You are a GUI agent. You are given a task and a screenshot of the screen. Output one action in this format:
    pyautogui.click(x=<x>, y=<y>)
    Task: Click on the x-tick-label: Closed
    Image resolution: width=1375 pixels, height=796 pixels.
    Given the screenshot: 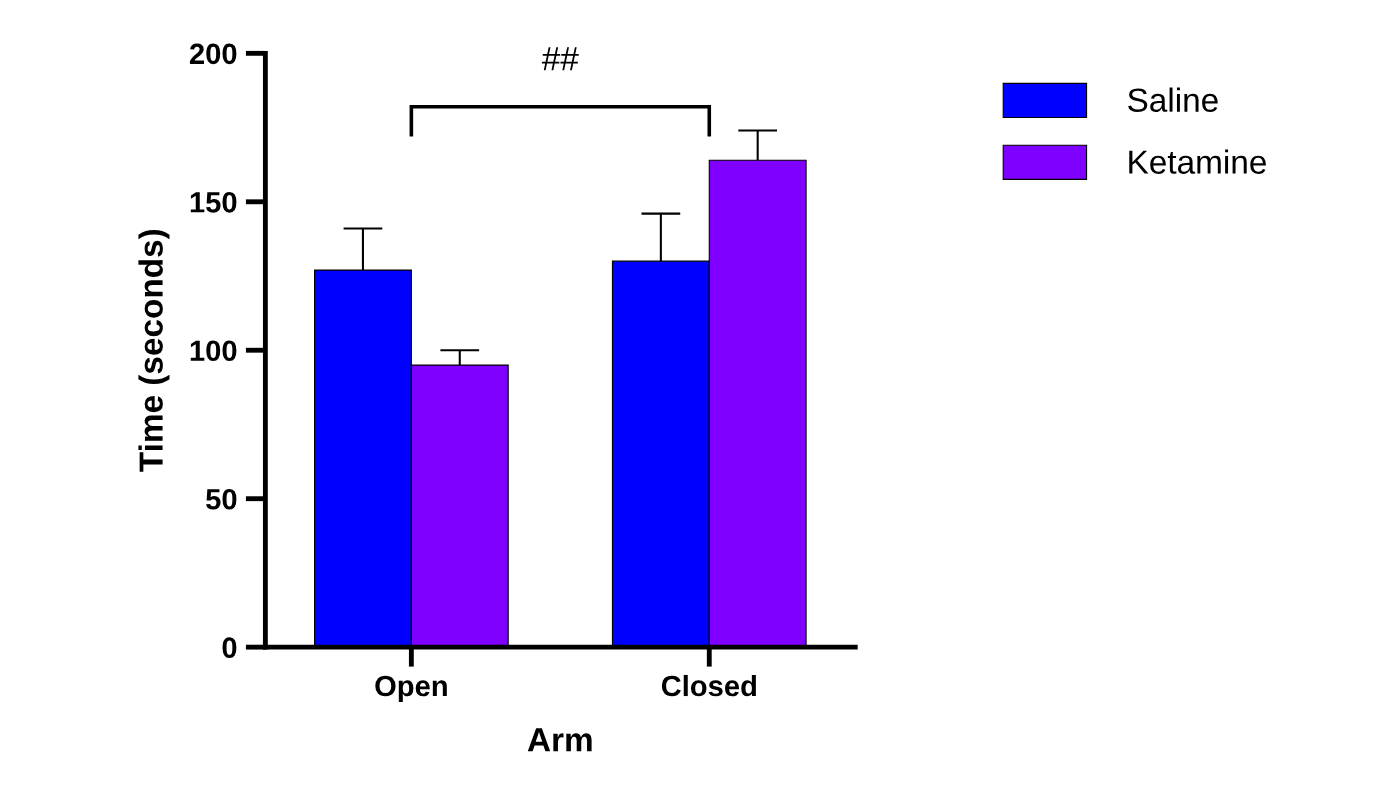 What is the action you would take?
    pyautogui.click(x=708, y=685)
    